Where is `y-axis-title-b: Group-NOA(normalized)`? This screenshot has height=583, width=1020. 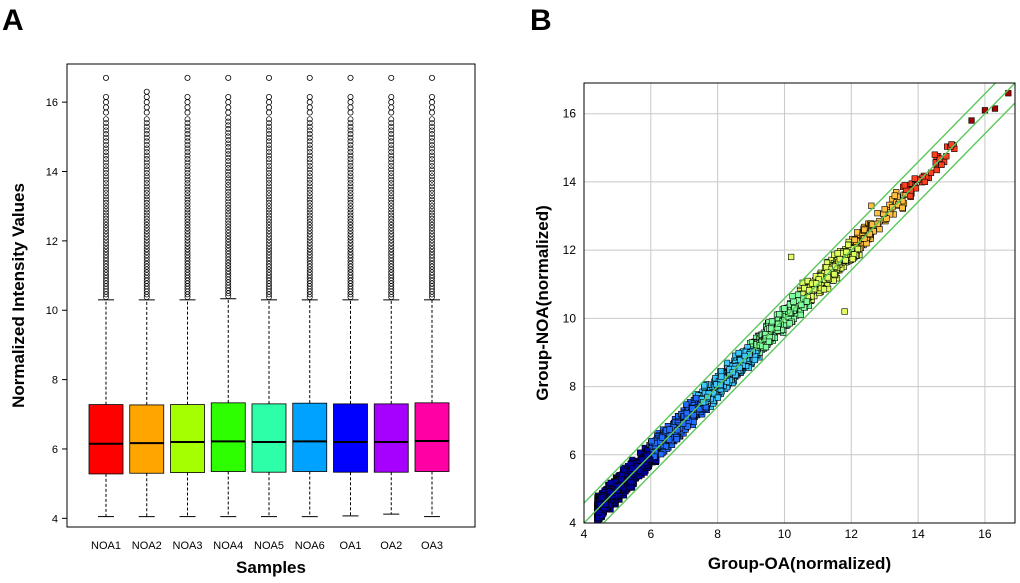
y-axis-title-b: Group-NOA(normalized) is located at coordinates (542, 303).